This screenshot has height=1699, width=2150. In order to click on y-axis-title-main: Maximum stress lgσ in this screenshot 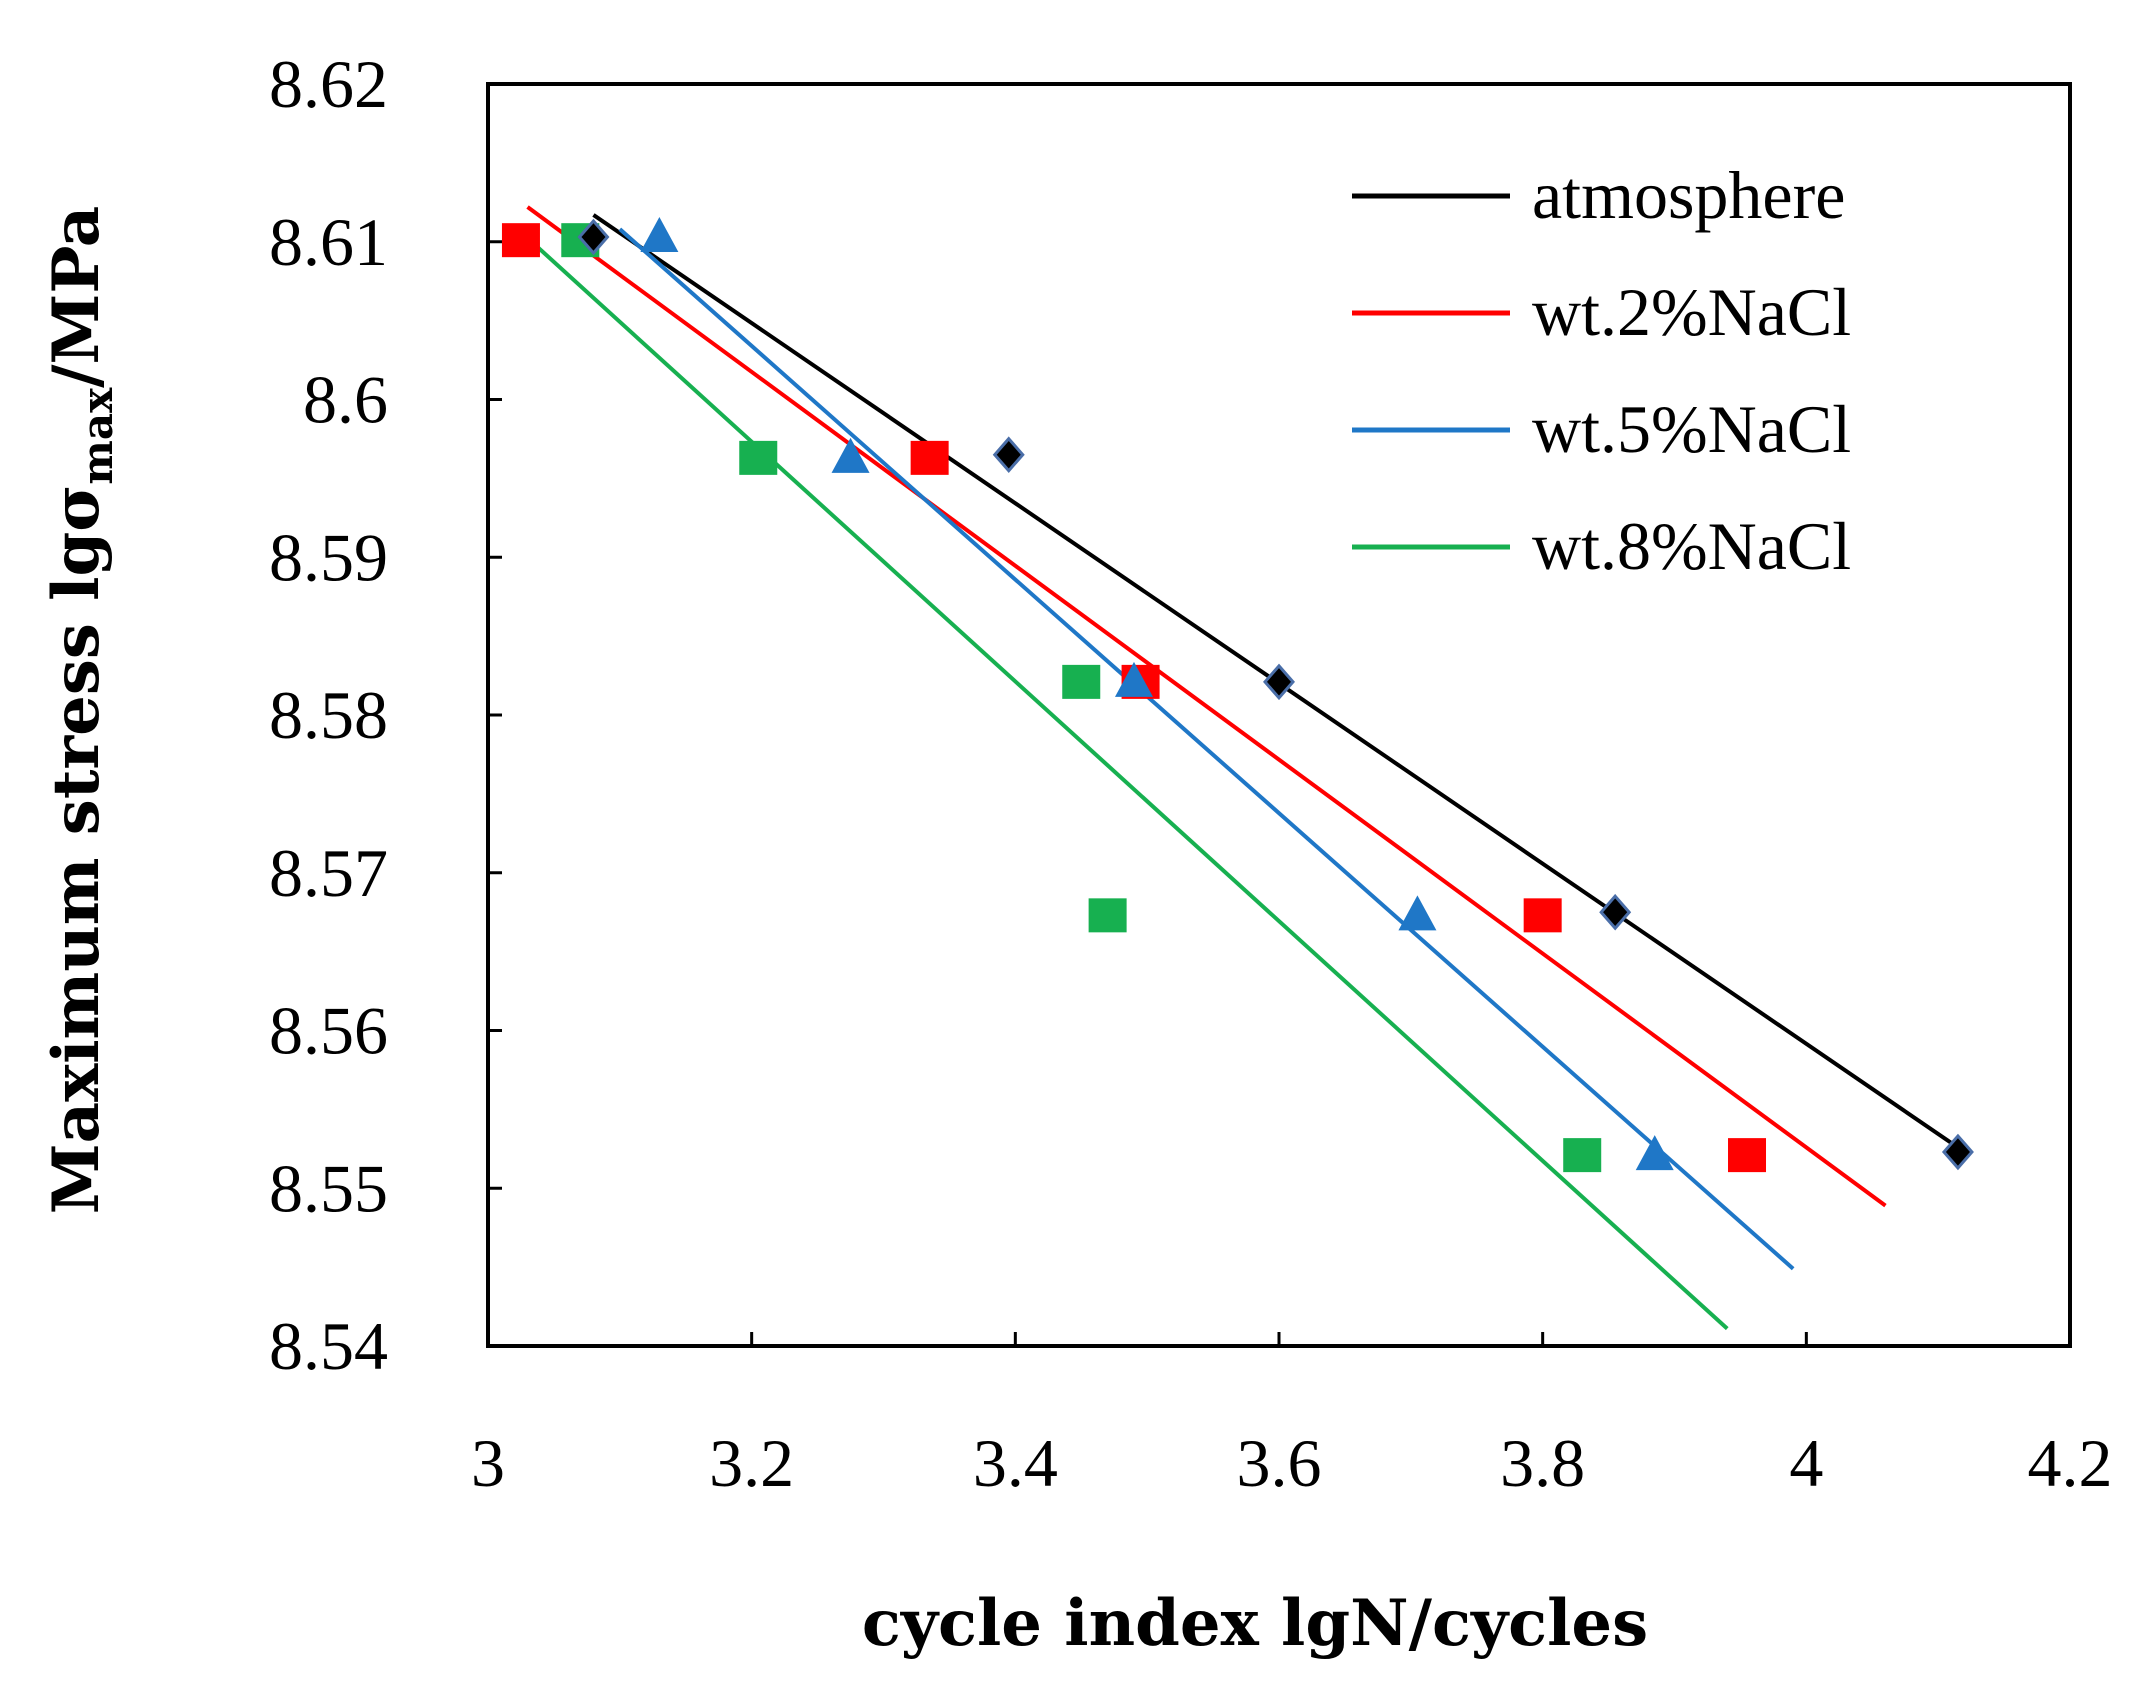, I will do `click(76, 850)`.